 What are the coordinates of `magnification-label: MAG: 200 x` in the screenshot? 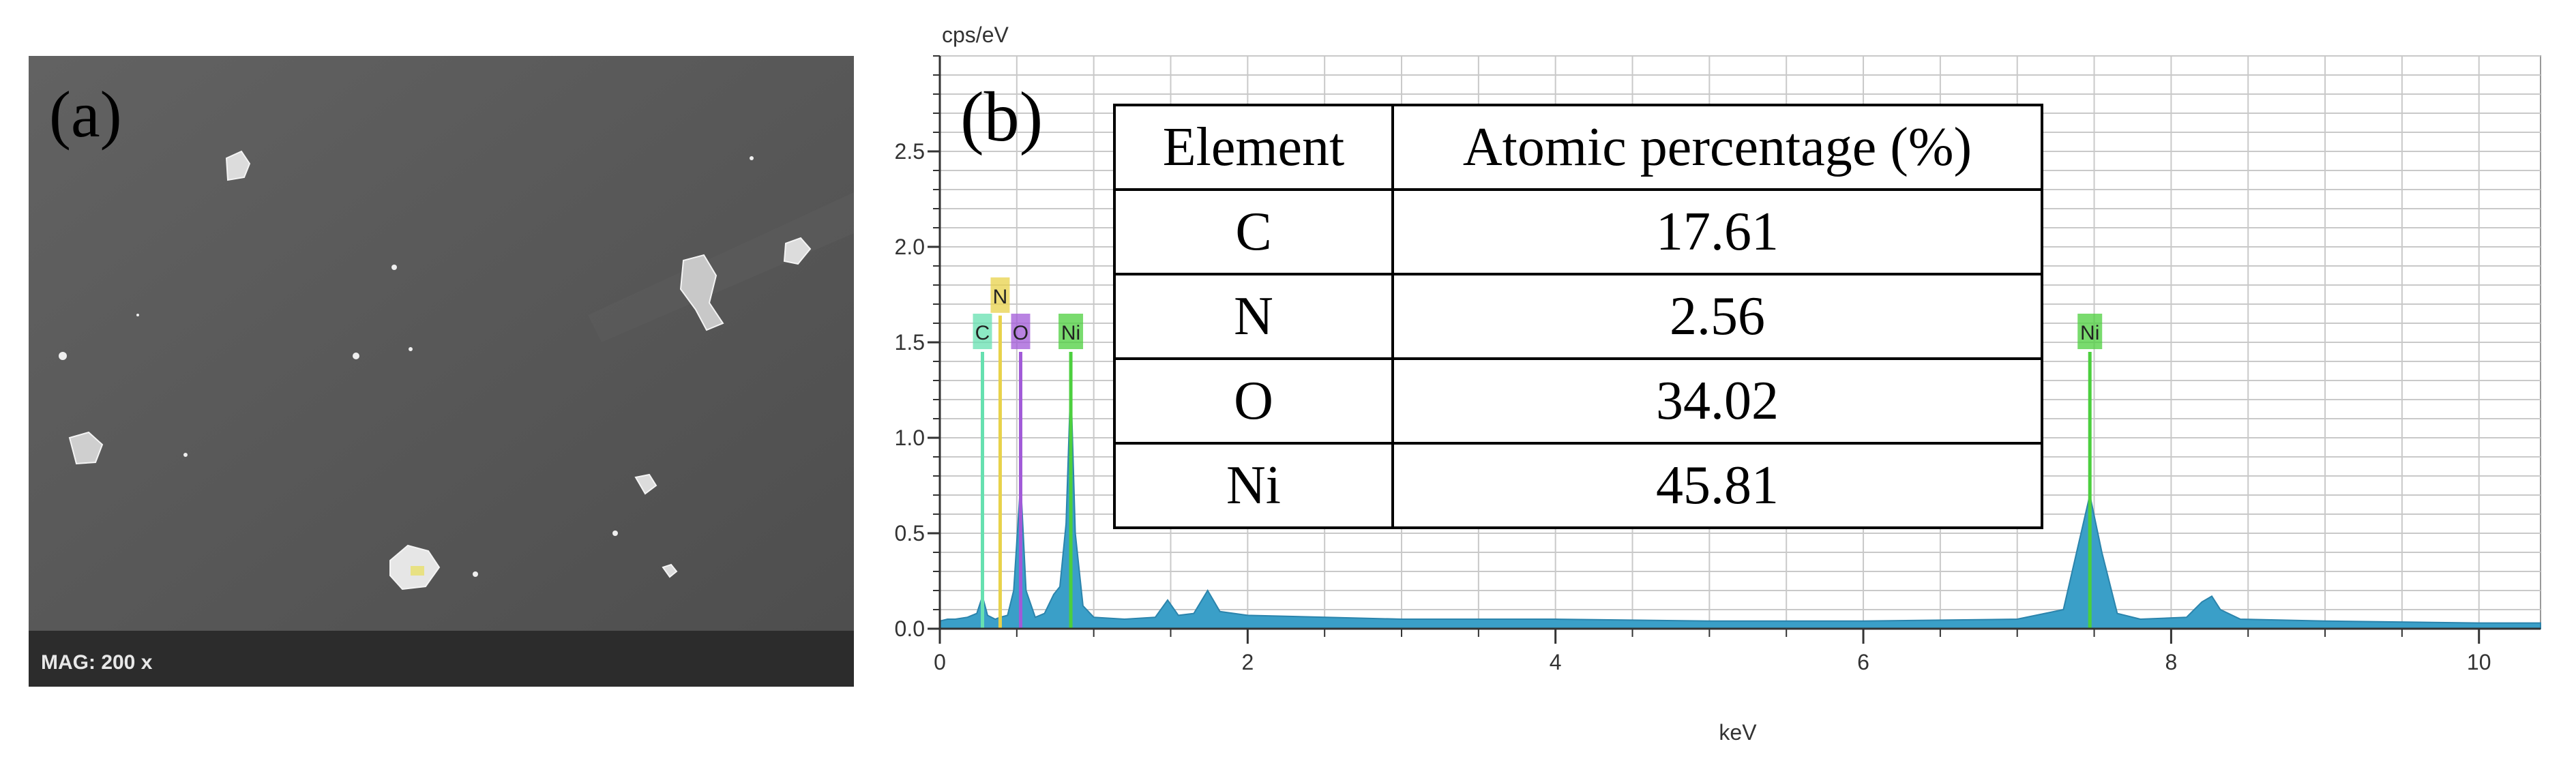 It's located at (97, 662).